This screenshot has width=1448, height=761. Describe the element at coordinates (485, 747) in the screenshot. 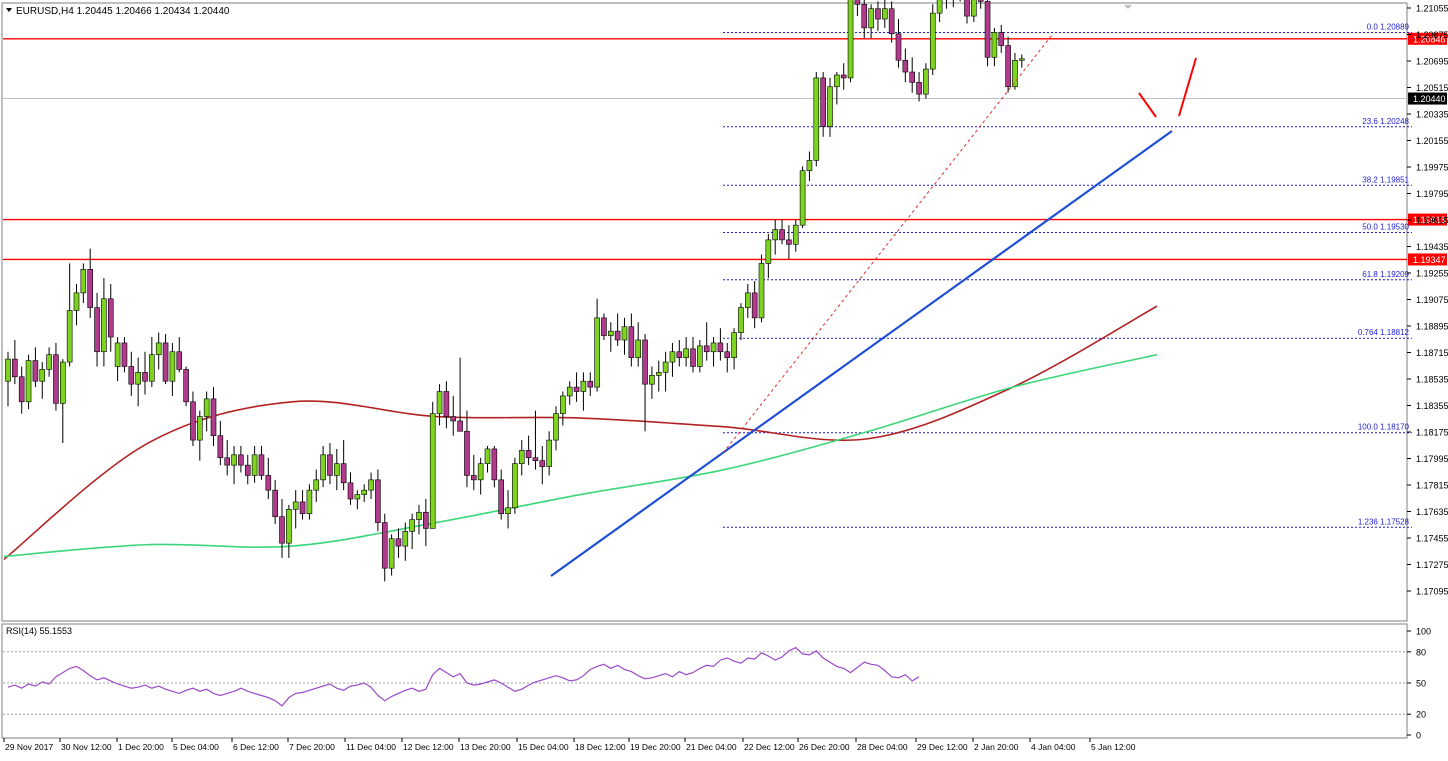

I see `time-tick-label: 13 Dec 20:00` at that location.